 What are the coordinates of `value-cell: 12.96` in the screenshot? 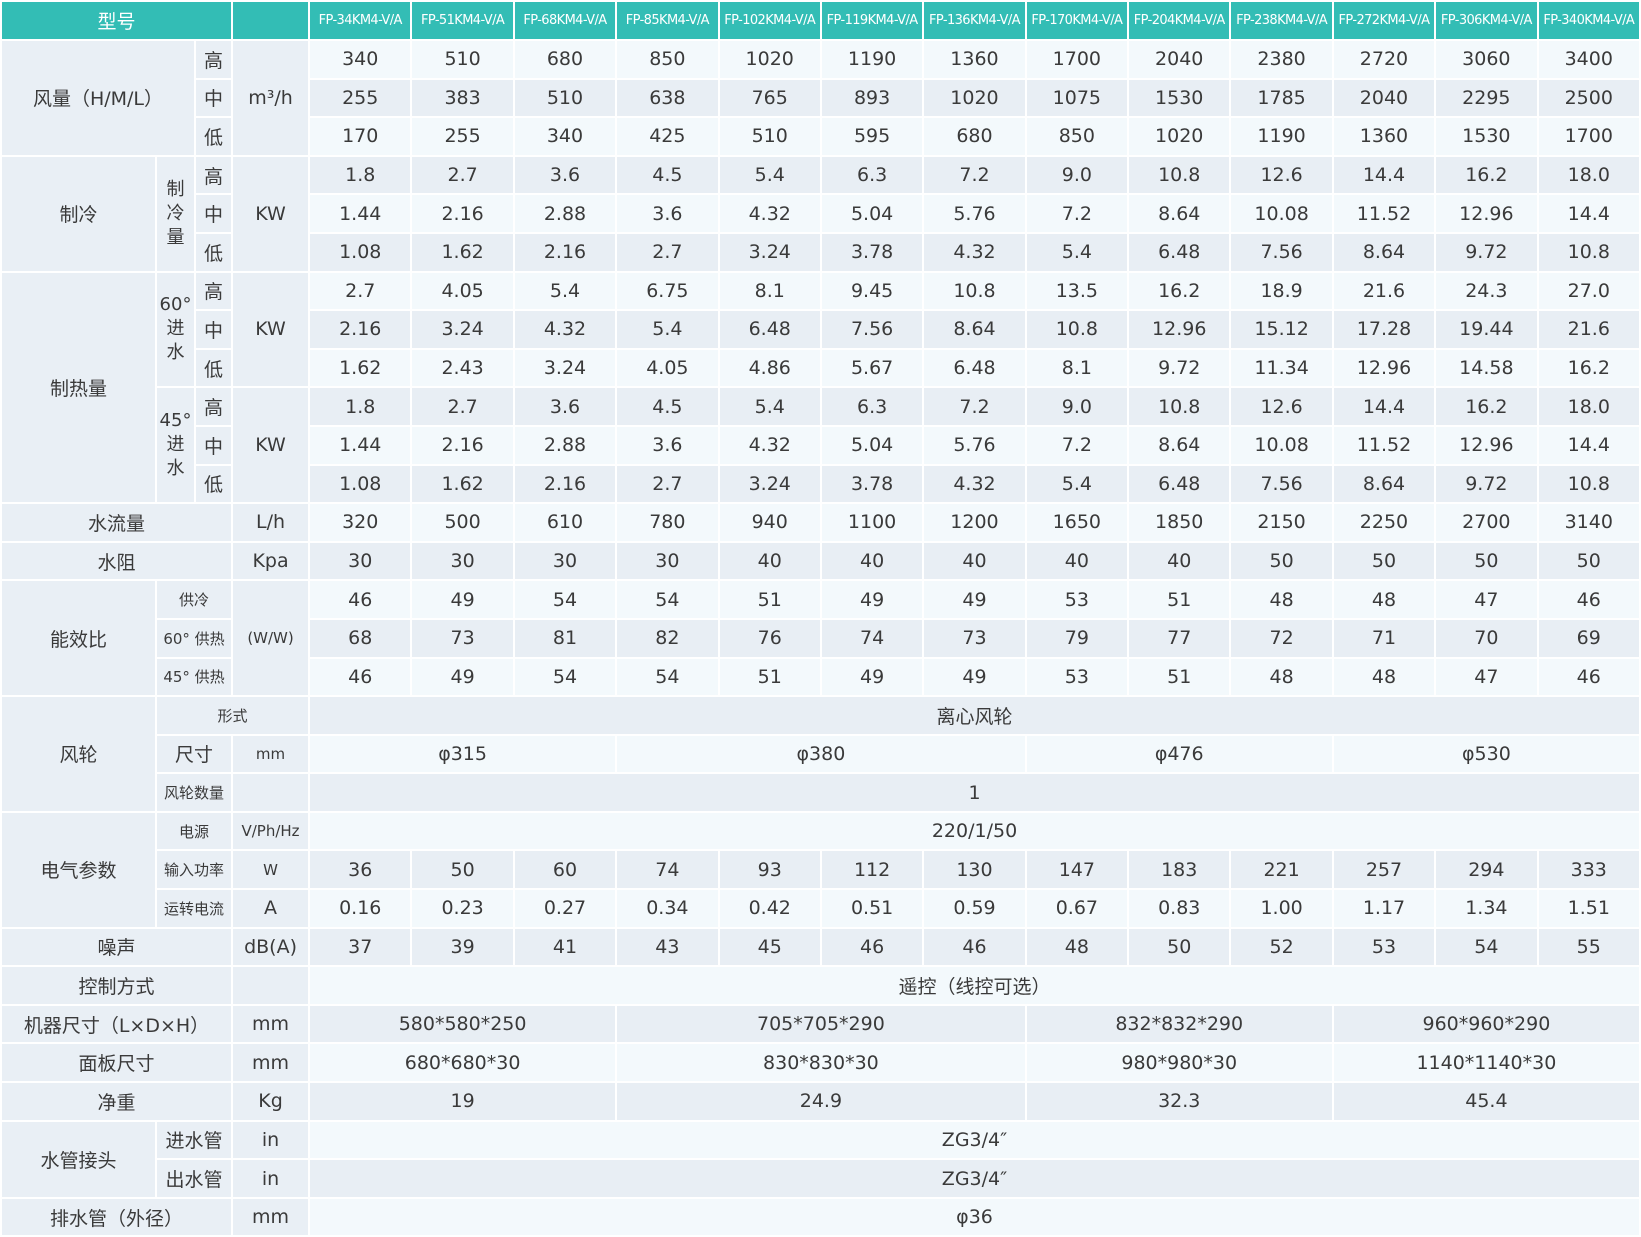 It's located at (1179, 329).